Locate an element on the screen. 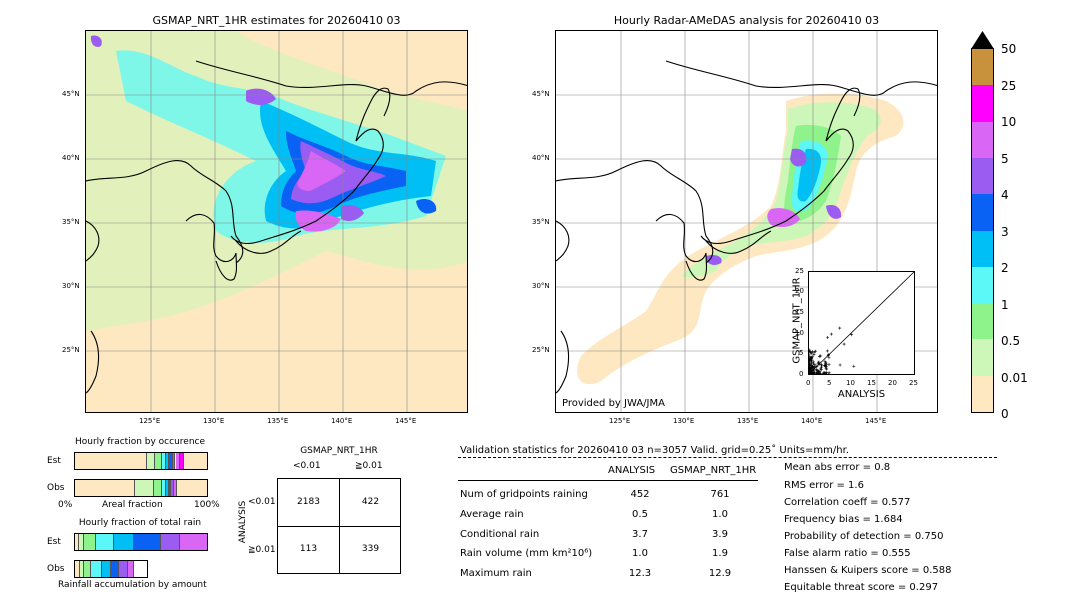 Image resolution: width=1080 pixels, height=612 pixels. contingency-col-1: <0.01 is located at coordinates (307, 466).